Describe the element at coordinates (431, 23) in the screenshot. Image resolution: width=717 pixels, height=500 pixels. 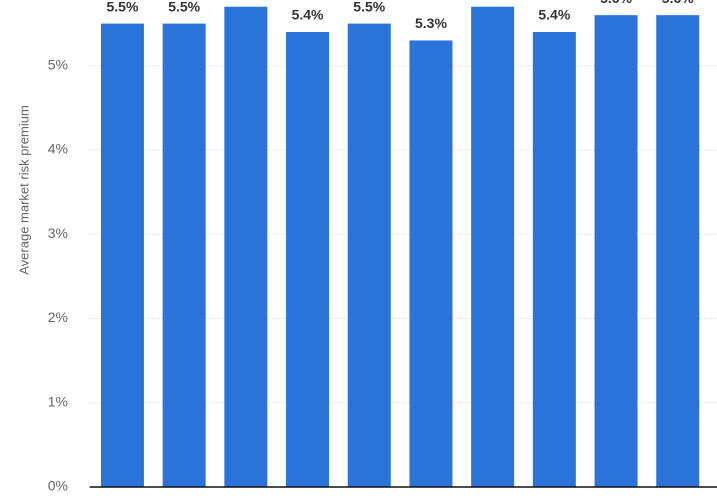
I see `value-label: 5.3%` at that location.